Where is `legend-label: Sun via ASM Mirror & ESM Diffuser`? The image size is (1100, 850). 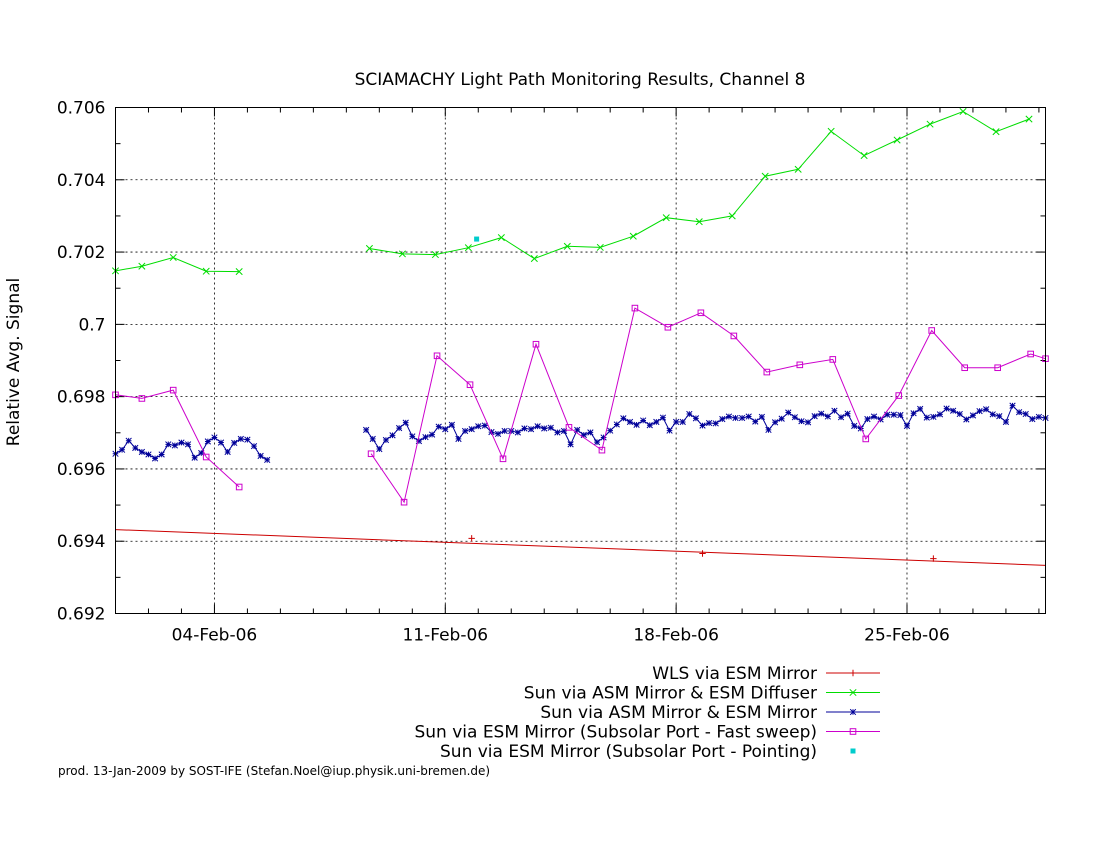
legend-label: Sun via ASM Mirror & ESM Diffuser is located at coordinates (670, 694).